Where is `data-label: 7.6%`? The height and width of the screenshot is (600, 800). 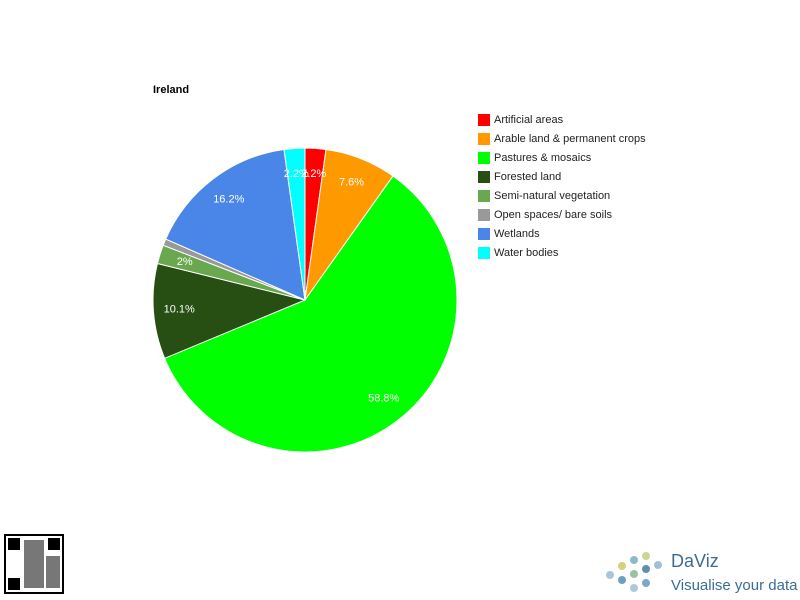 data-label: 7.6% is located at coordinates (351, 183).